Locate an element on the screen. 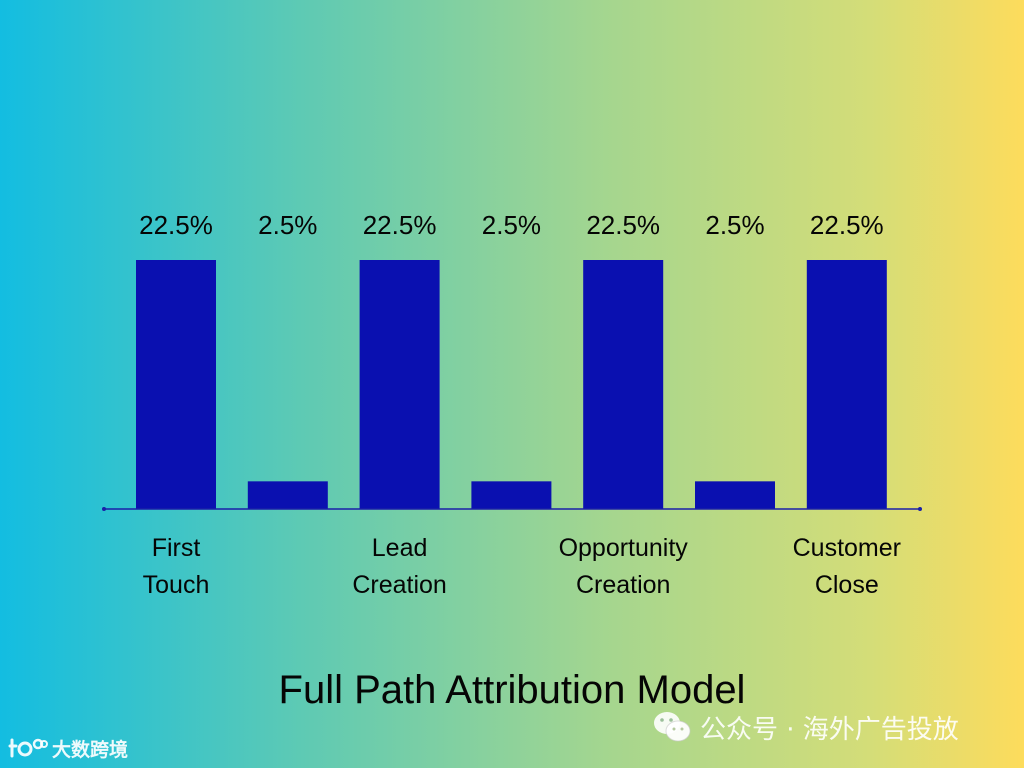 The width and height of the screenshot is (1024, 768). category-label-0-line-0: First is located at coordinates (176, 548).